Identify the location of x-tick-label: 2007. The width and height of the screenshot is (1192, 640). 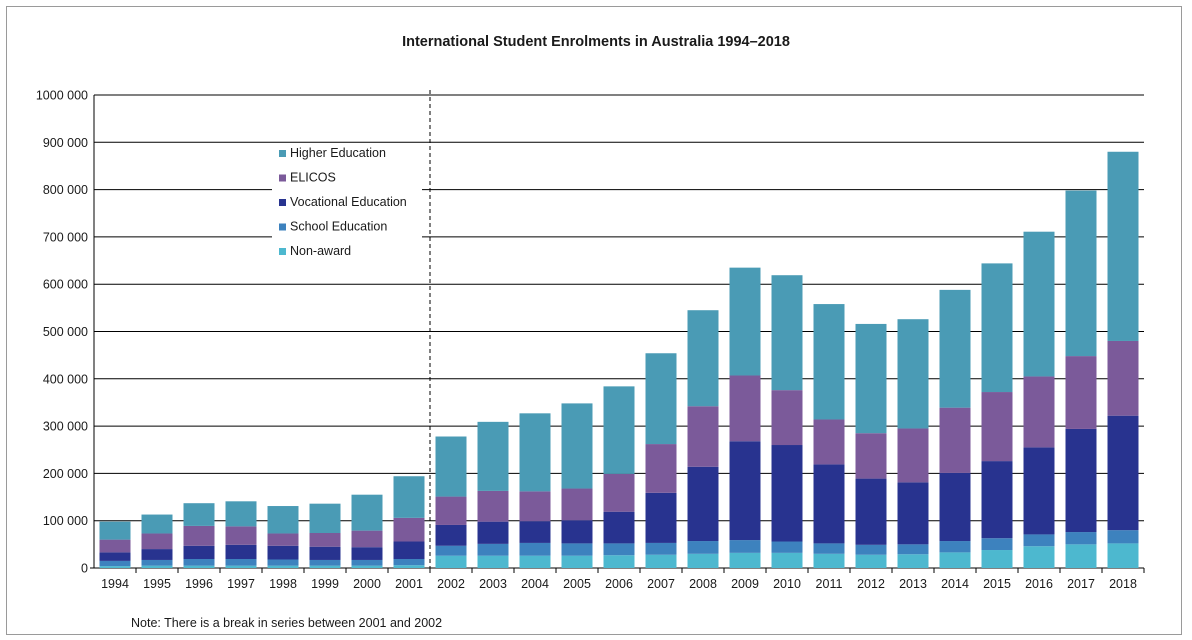
(661, 584).